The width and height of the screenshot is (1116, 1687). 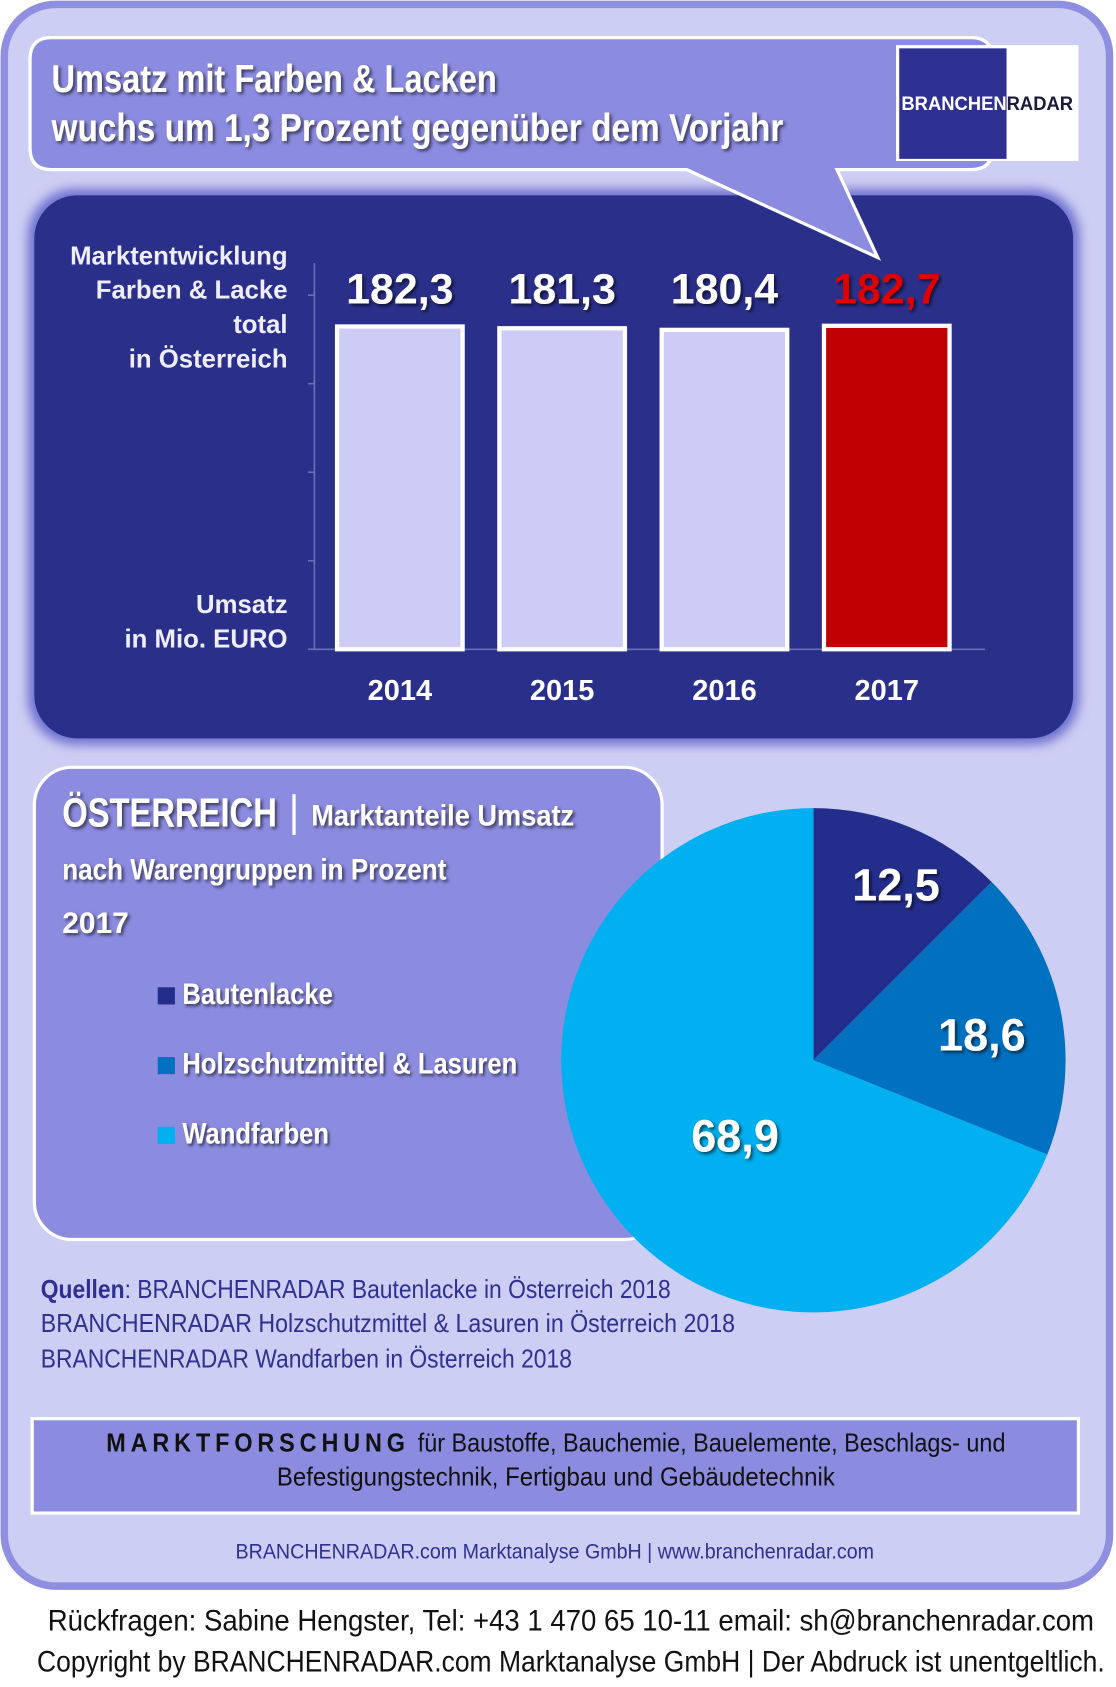 I want to click on value-label: 68,9, so click(x=735, y=1136).